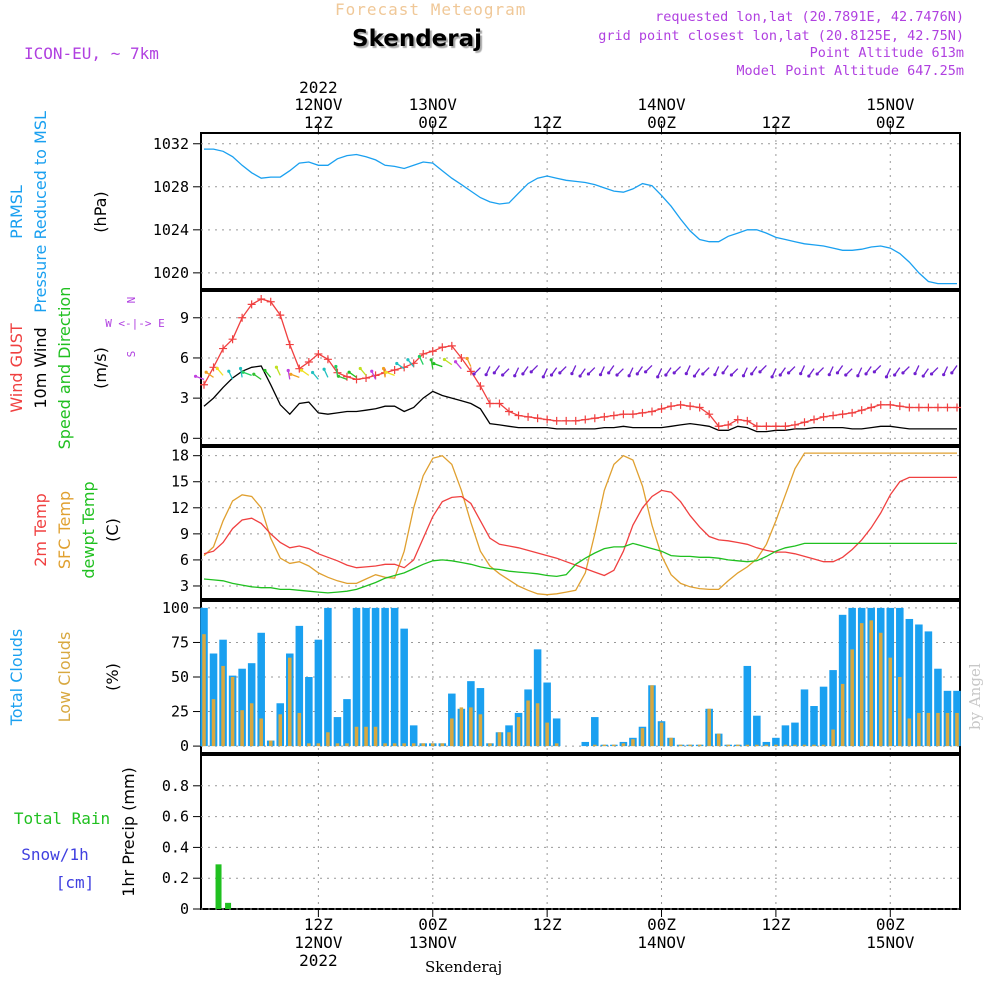 This screenshot has height=1000, width=1000. Describe the element at coordinates (171, 187) in the screenshot. I see `ytick-label-pressure-2: 1028` at that location.